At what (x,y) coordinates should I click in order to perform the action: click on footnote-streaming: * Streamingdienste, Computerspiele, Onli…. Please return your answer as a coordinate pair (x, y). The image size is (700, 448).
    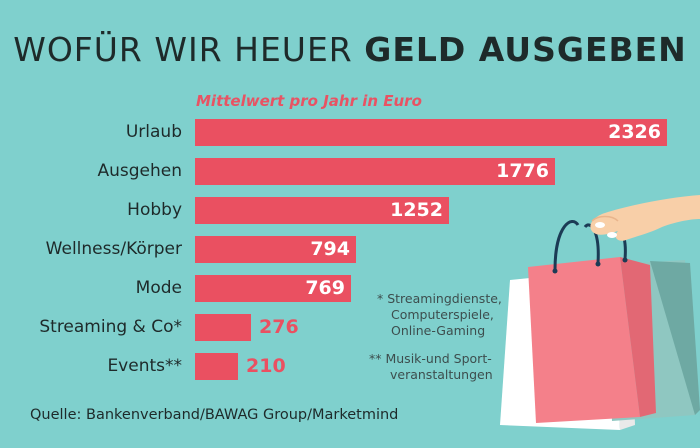
    Looking at the image, I should click on (439, 315).